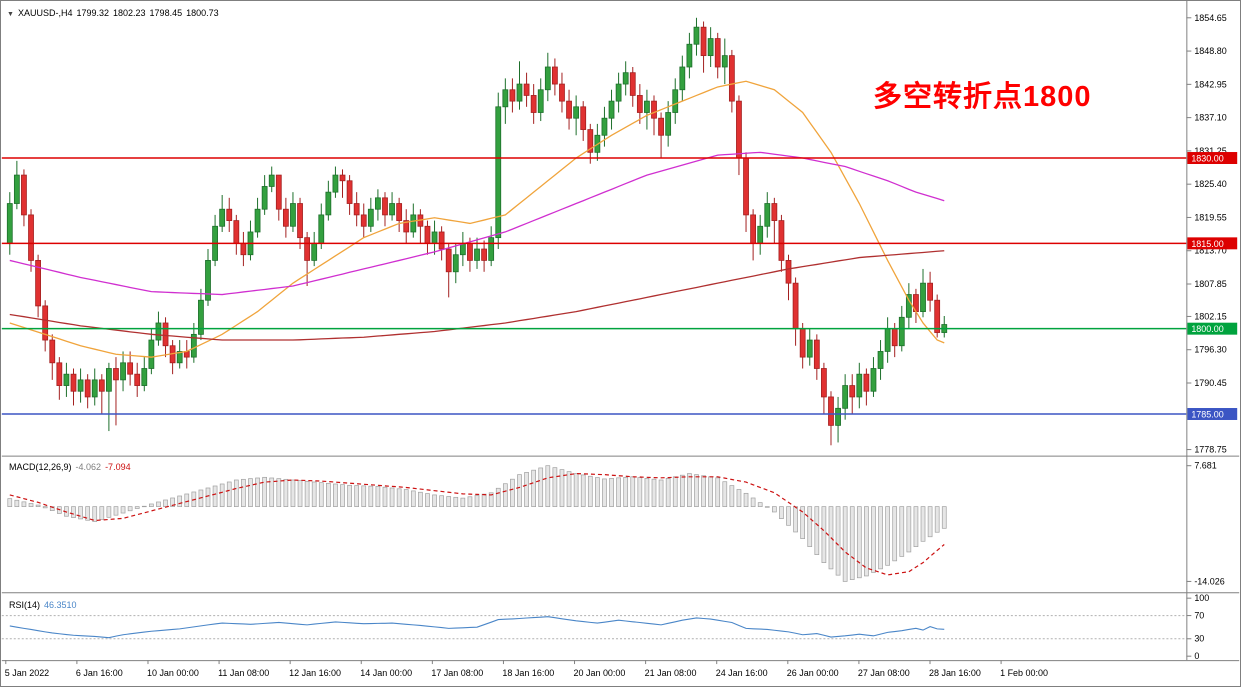  I want to click on price-tick-label: 1802.15, so click(1210, 316).